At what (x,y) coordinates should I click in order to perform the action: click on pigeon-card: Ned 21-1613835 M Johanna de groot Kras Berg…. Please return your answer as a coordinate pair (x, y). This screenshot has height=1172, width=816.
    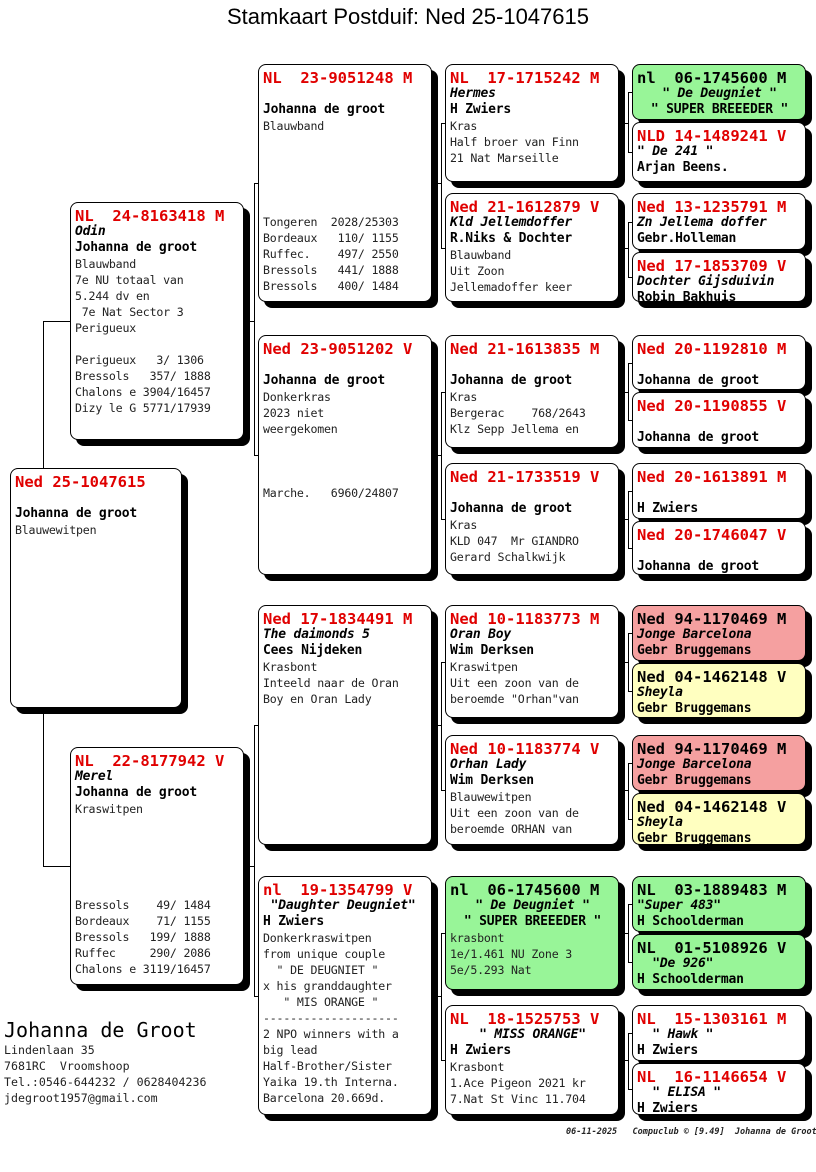
    Looking at the image, I should click on (532, 391).